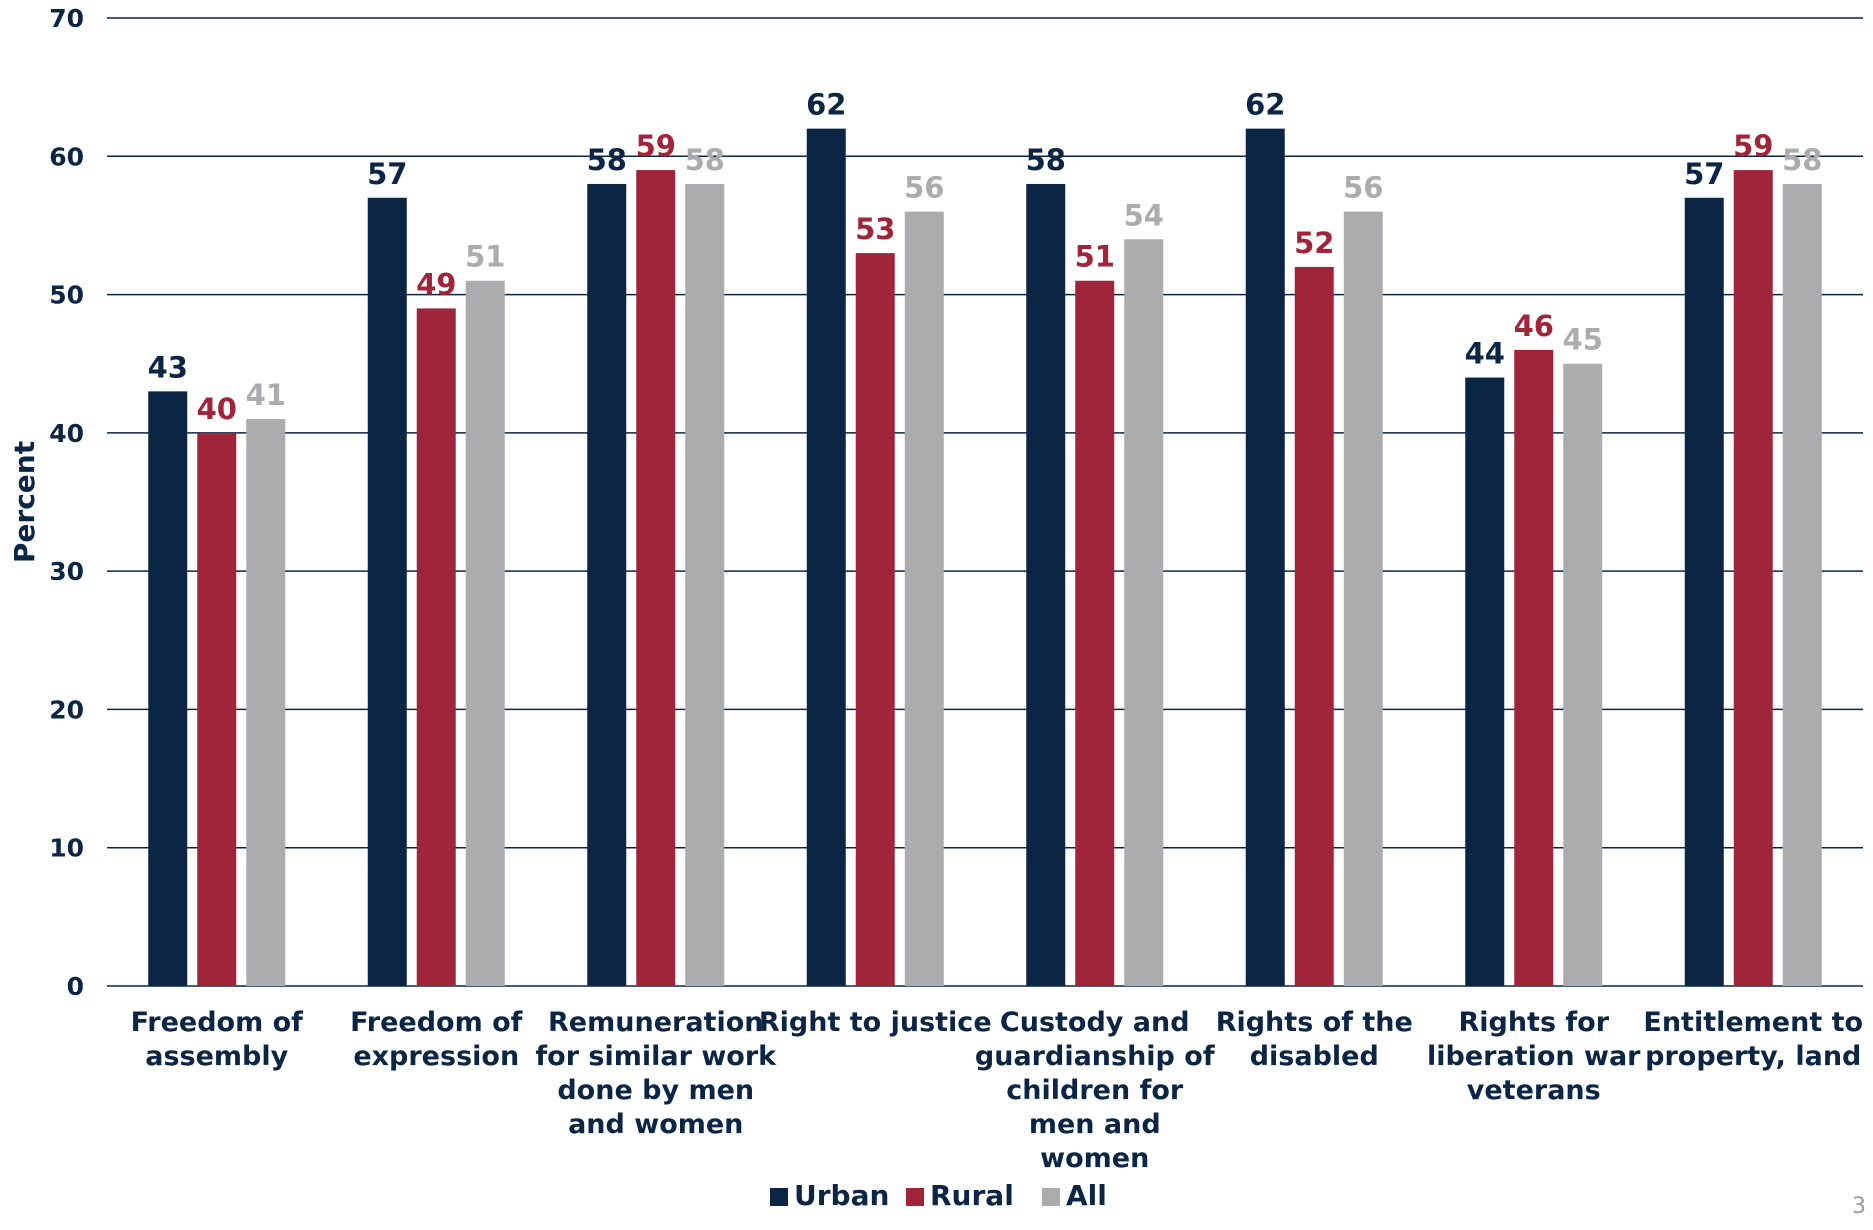 Image resolution: width=1873 pixels, height=1230 pixels. What do you see at coordinates (1314, 243) in the screenshot?
I see `data-label: 52` at bounding box center [1314, 243].